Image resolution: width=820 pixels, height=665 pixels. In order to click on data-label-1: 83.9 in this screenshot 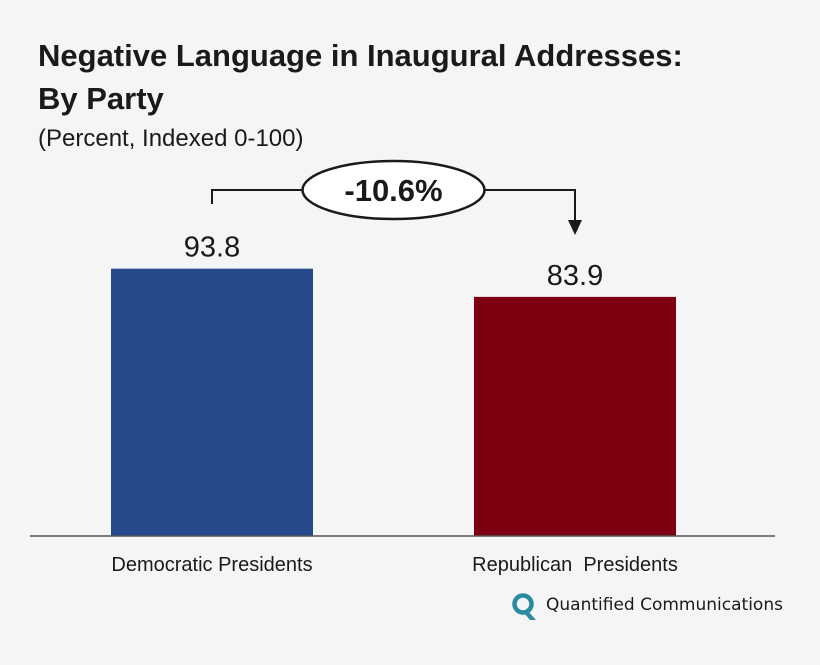, I will do `click(575, 276)`.